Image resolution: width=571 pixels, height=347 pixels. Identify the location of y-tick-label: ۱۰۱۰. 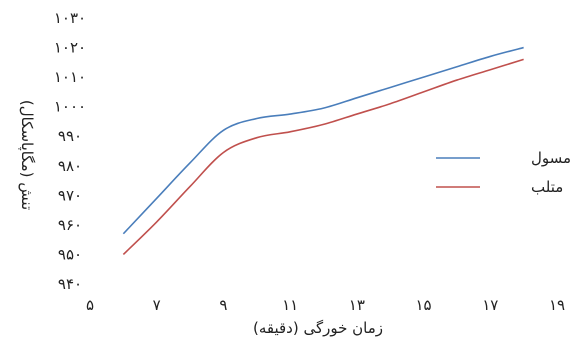
(70, 77).